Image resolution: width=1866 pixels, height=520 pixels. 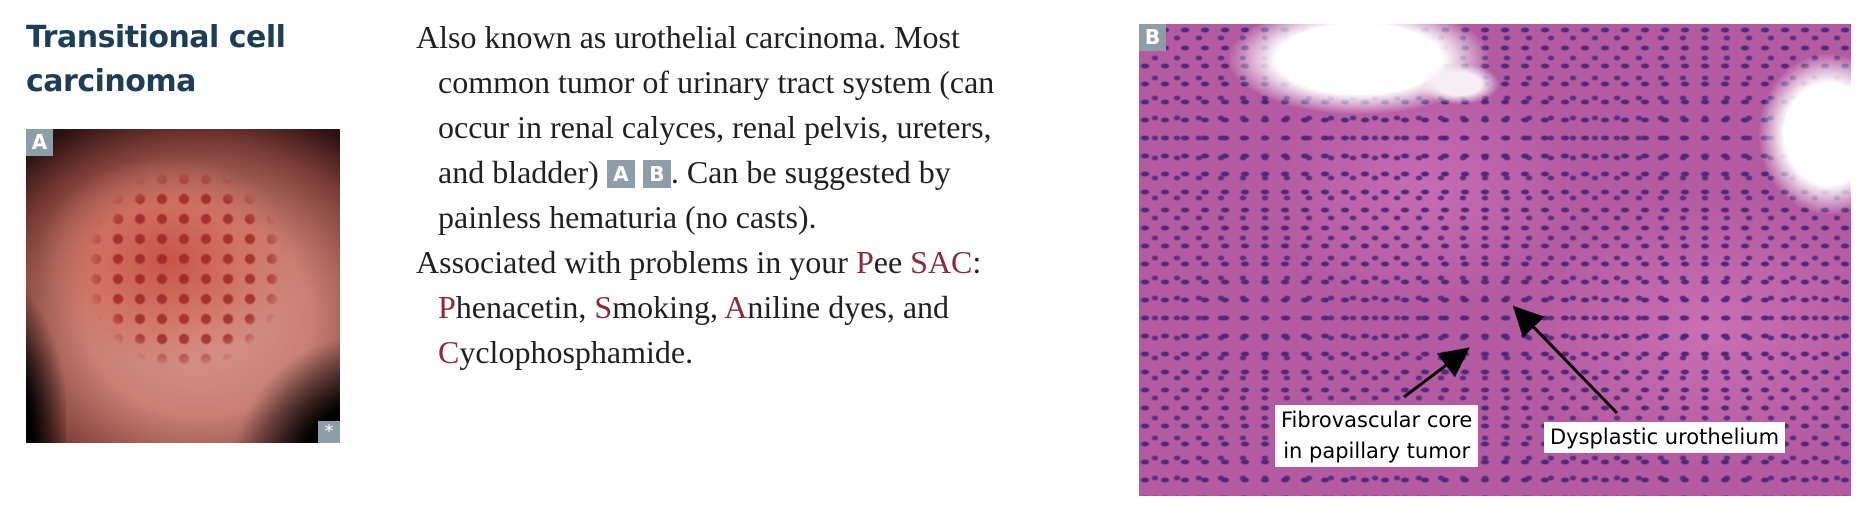 I want to click on figure-a-label: A, so click(x=39, y=142).